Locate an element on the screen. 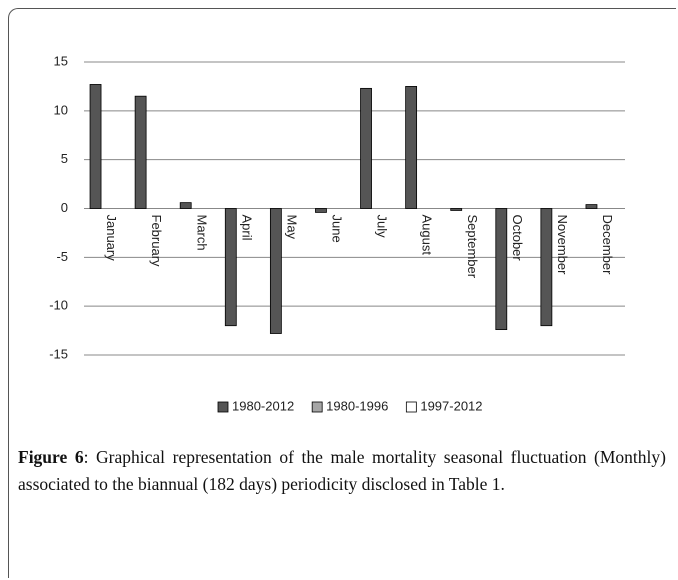 The image size is (678, 580). legend-label: 1980-2012 is located at coordinates (263, 405).